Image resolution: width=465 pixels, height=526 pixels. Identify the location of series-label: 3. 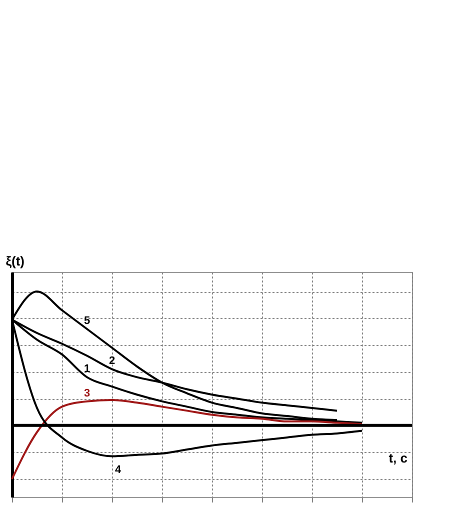
(87, 393).